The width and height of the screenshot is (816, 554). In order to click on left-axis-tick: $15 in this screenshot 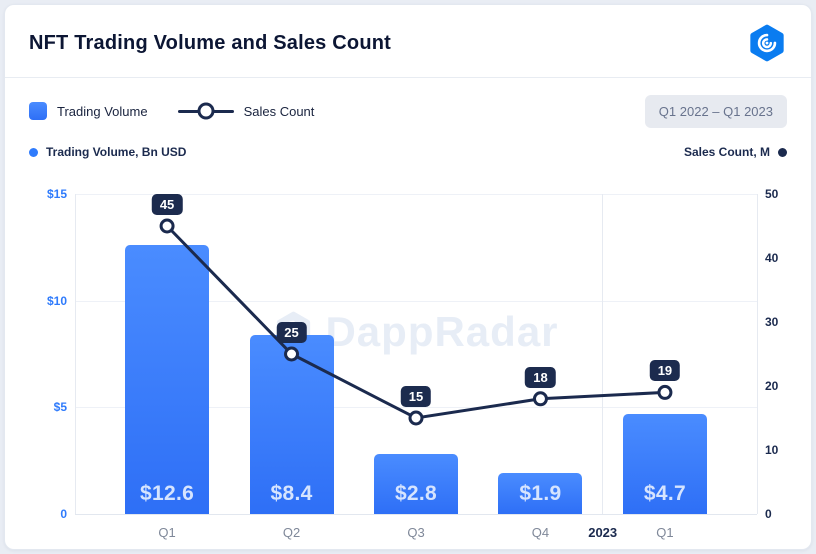, I will do `click(56, 194)`.